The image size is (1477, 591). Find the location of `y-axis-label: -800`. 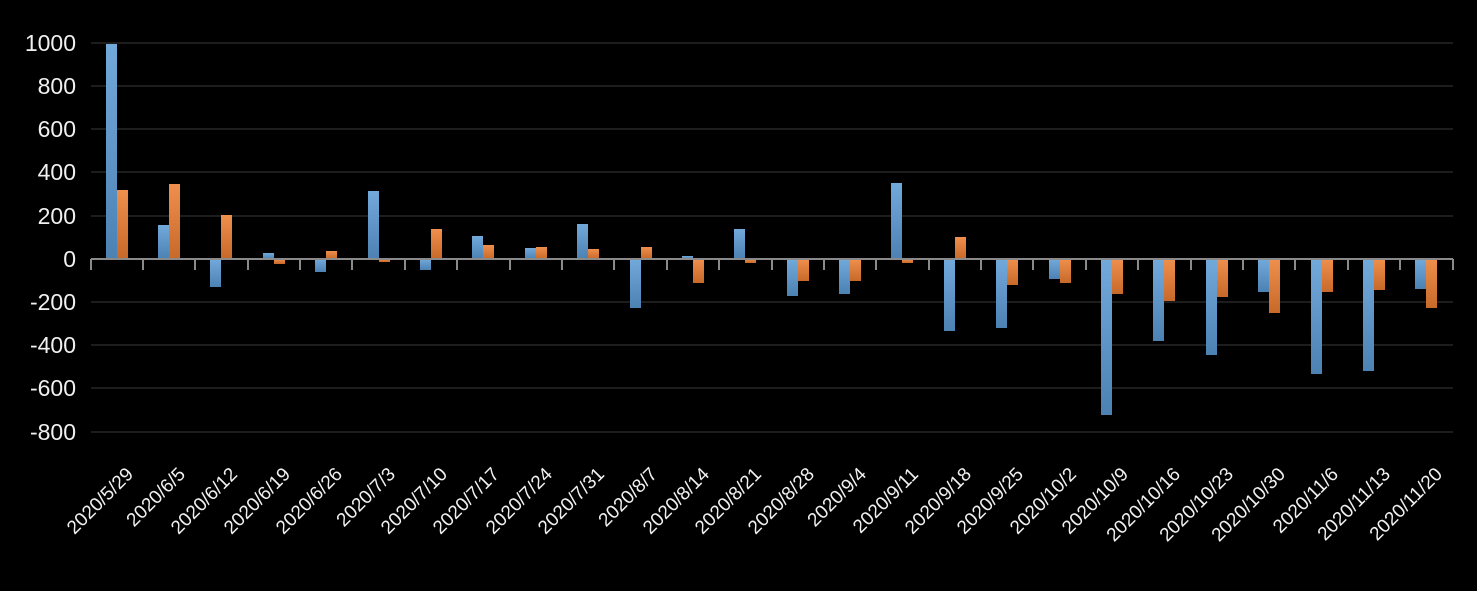

y-axis-label: -800 is located at coordinates (52, 431).